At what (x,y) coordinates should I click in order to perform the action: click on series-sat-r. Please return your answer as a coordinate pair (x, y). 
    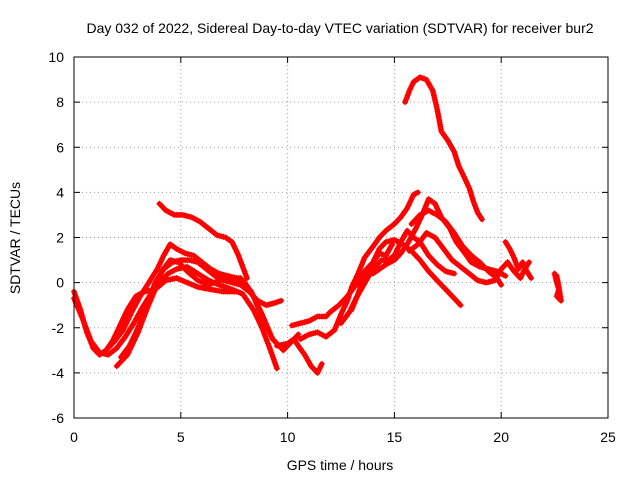
    Looking at the image, I should click on (557, 287).